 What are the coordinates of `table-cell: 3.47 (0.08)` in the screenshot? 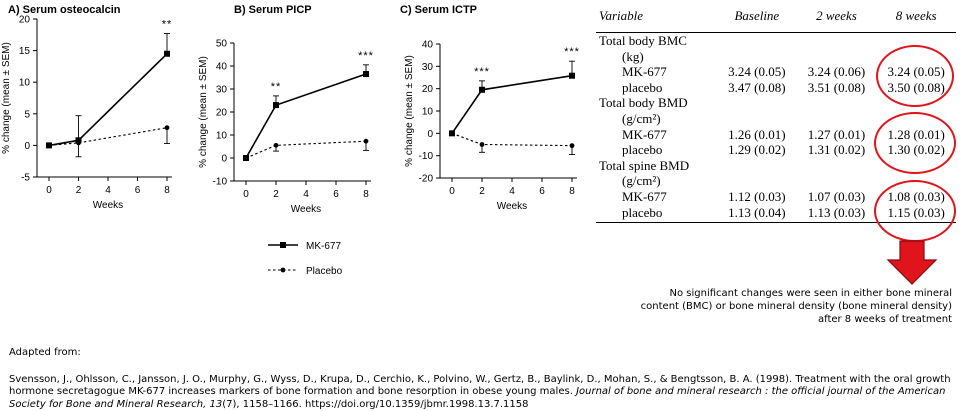 It's located at (757, 87).